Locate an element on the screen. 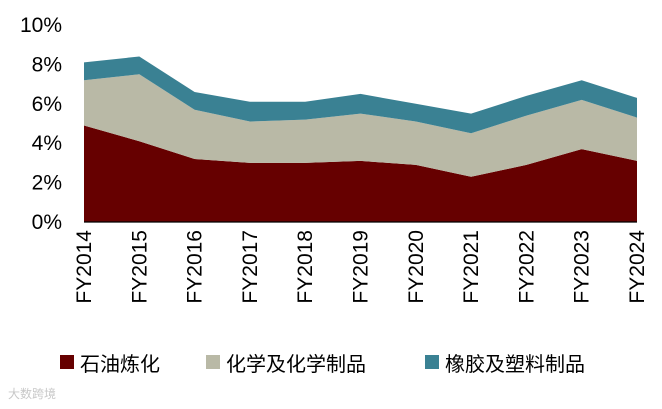 The width and height of the screenshot is (662, 409). x-tick-label: FY2014 is located at coordinates (84, 267).